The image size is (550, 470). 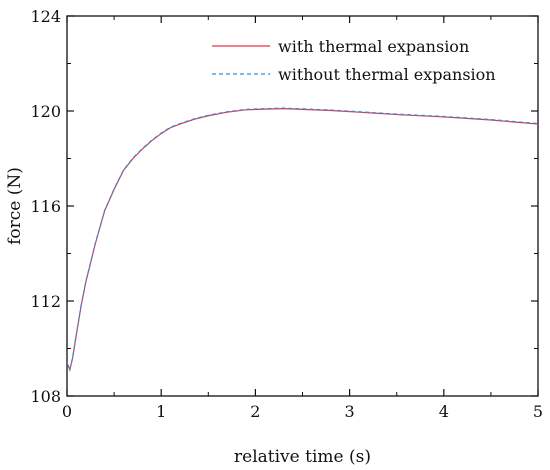 I want to click on y-axis-label: force (N), so click(x=15, y=206).